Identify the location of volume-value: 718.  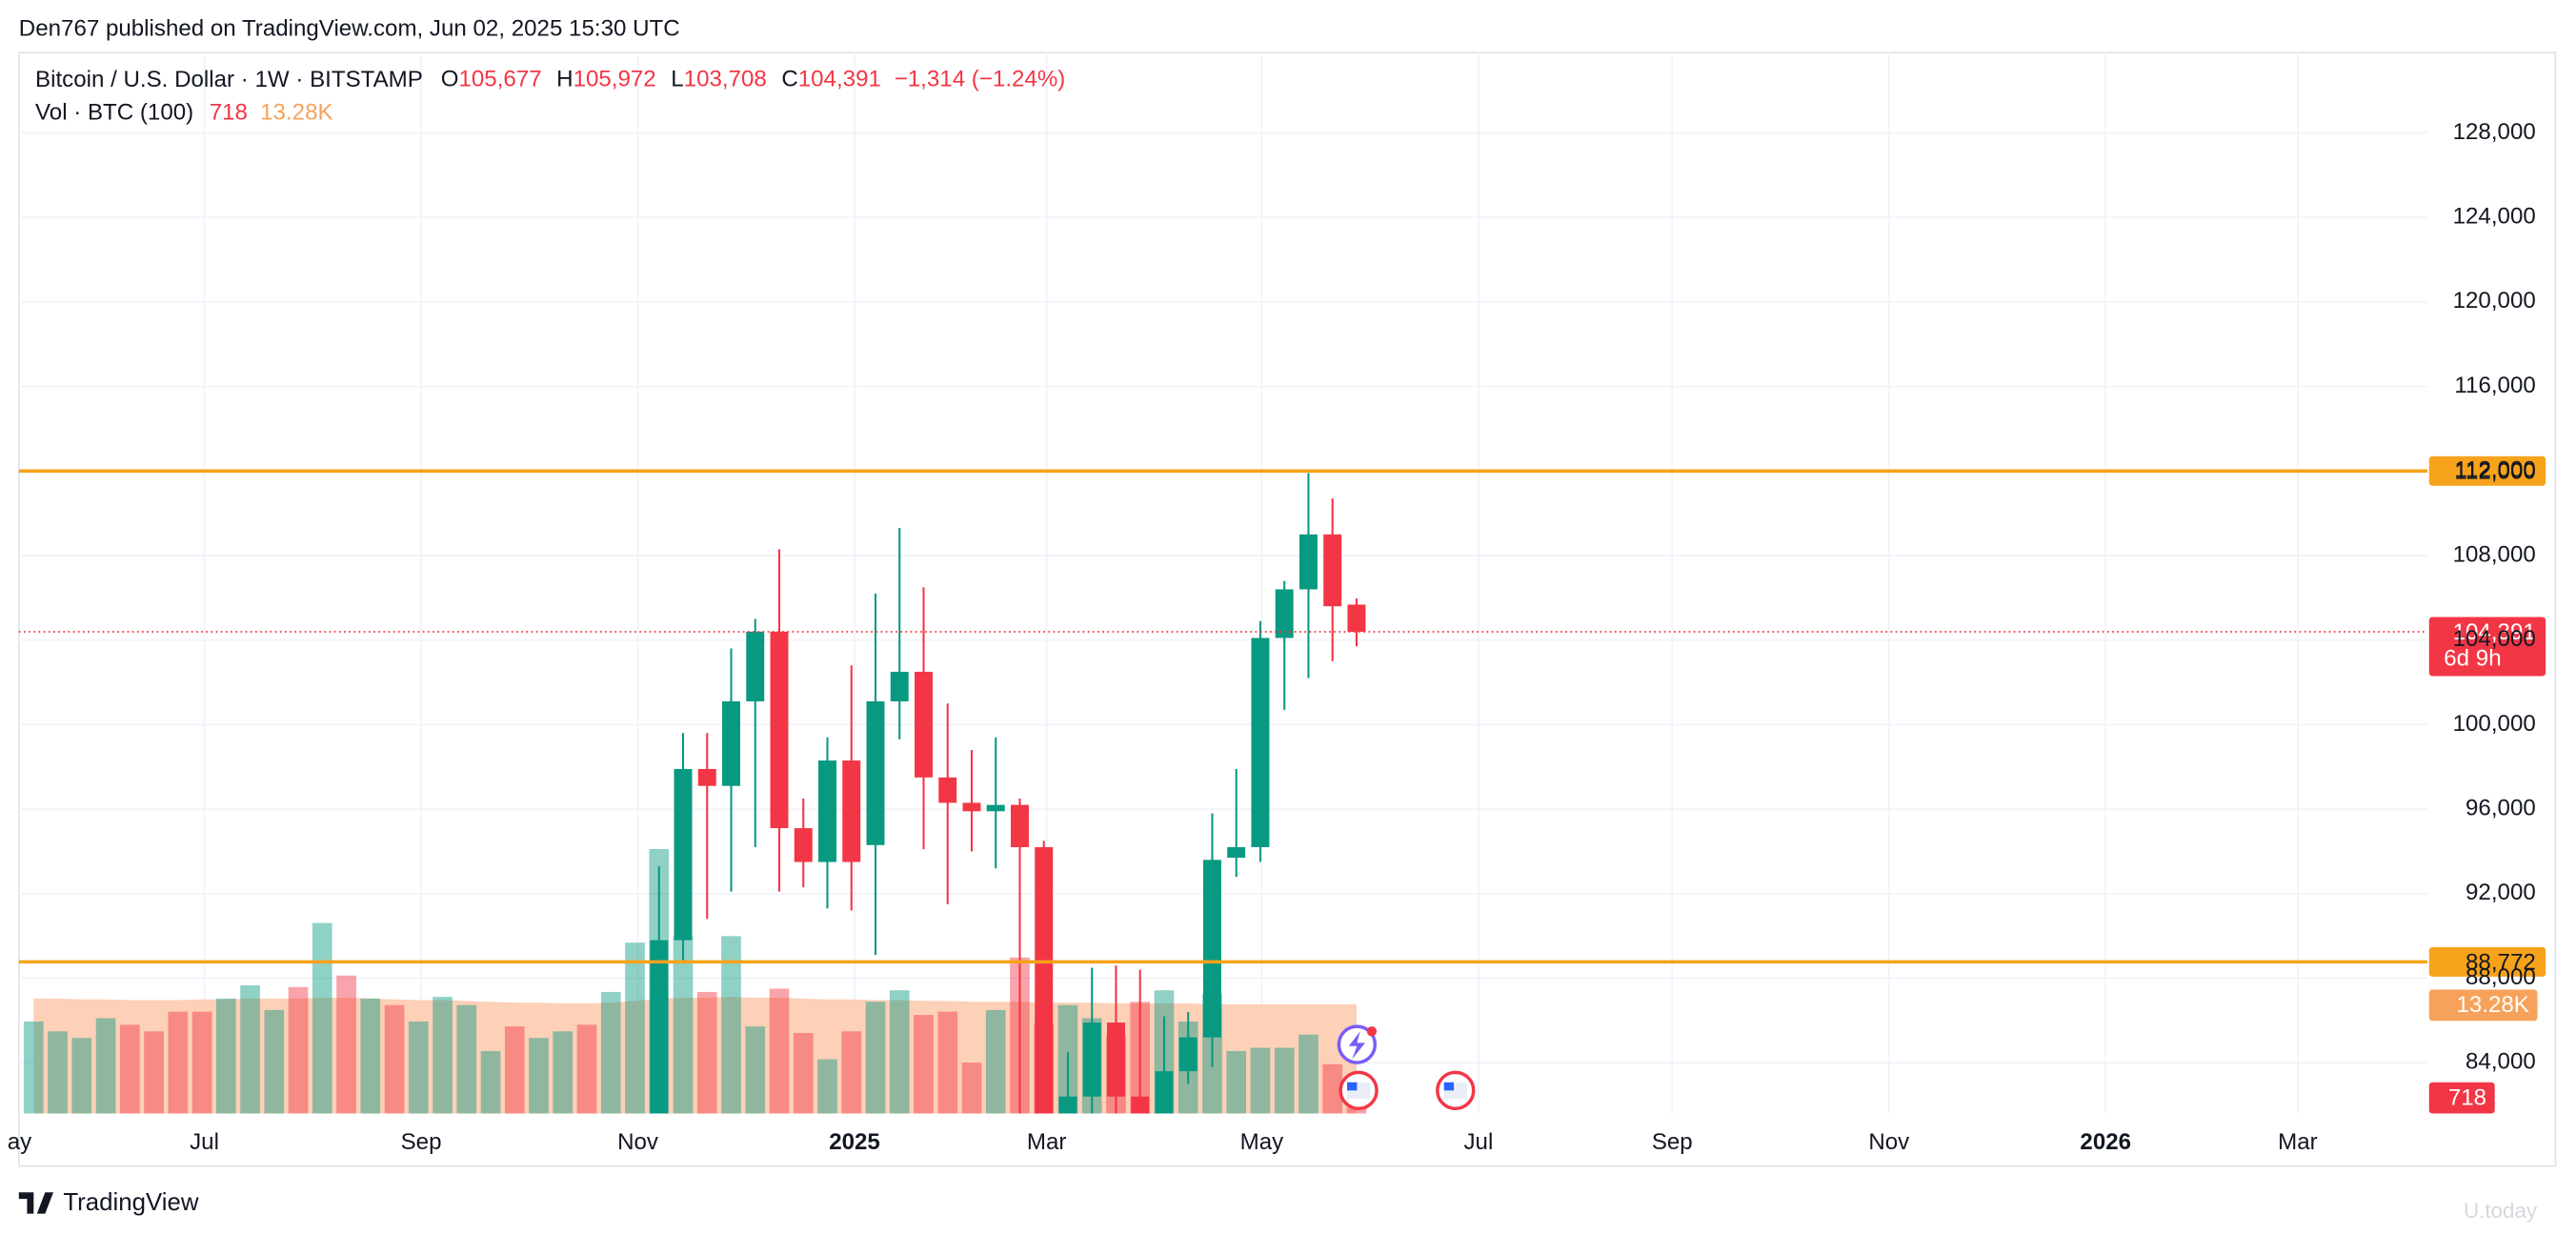
(229, 112).